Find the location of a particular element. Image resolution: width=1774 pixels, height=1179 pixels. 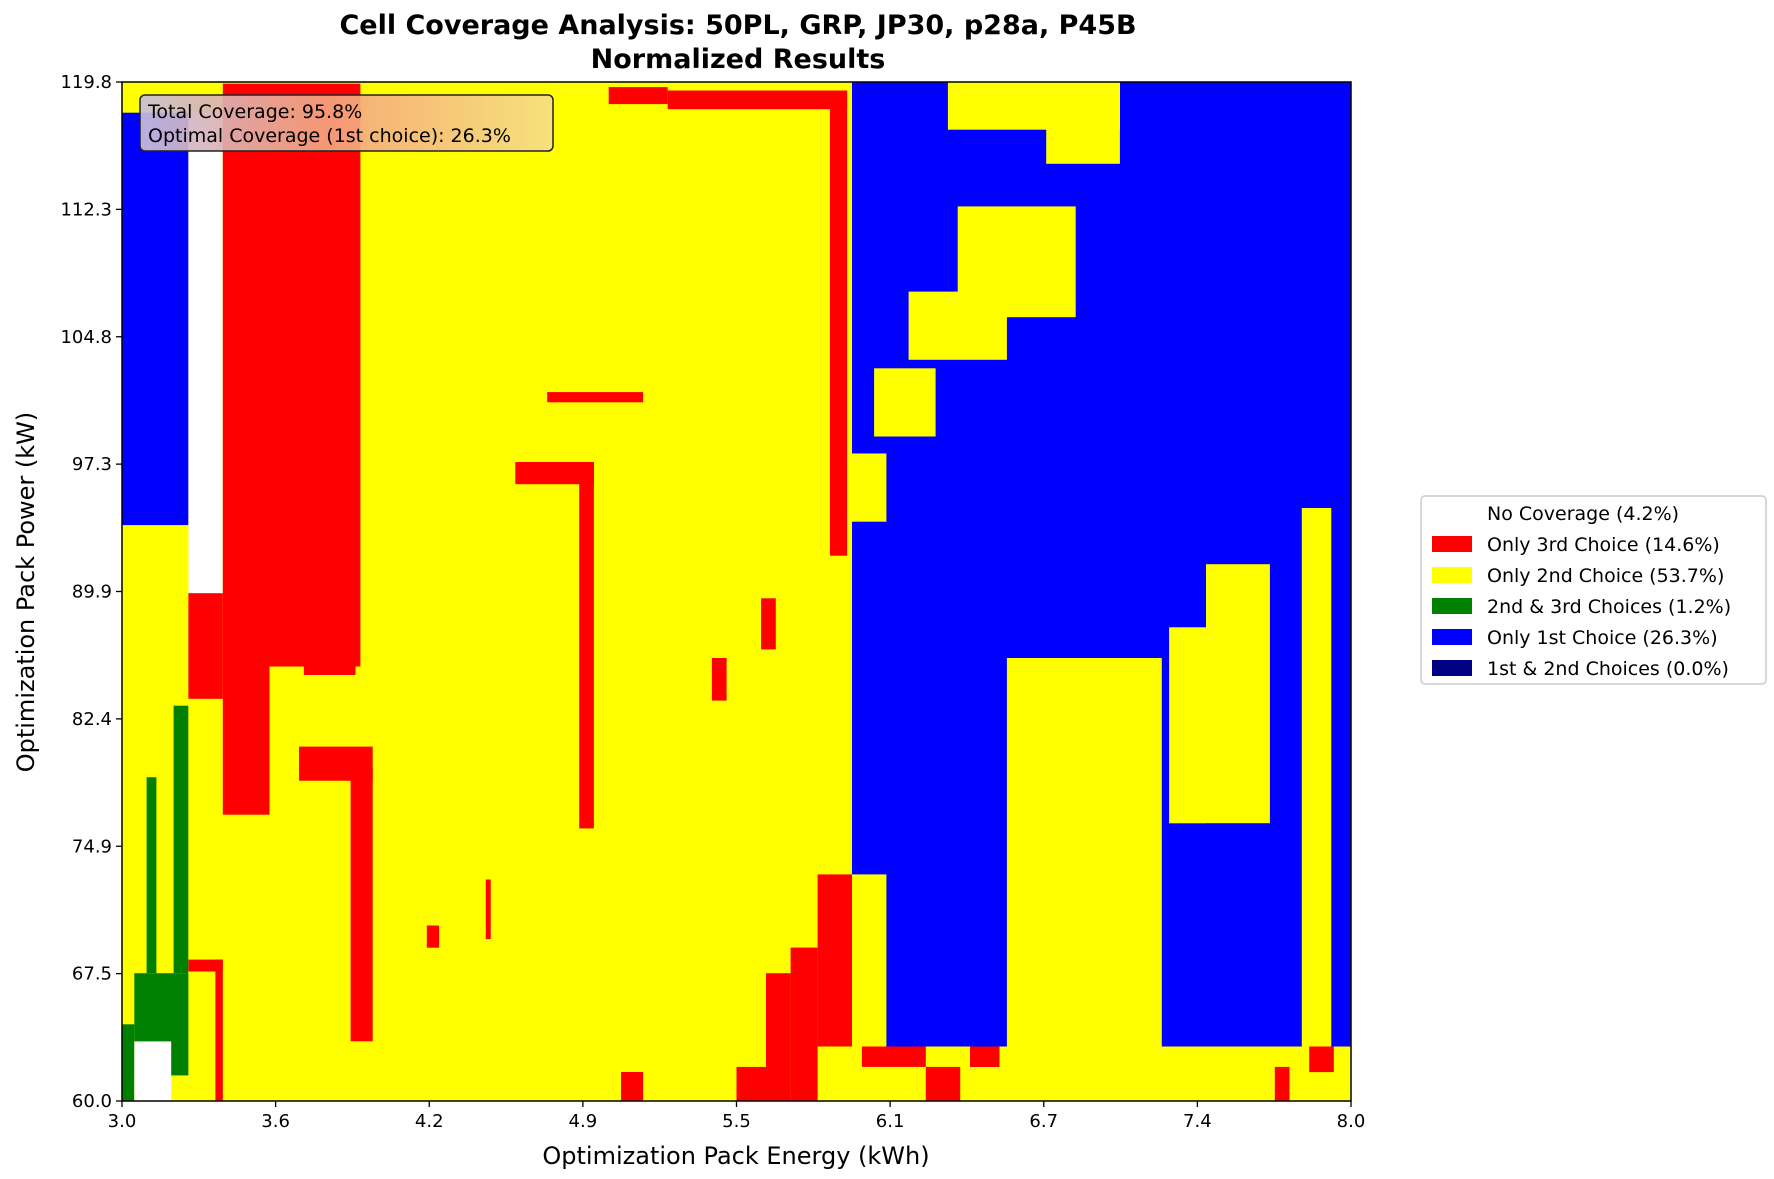

annotation-total-coverage: Total Coverage: 95.8% is located at coordinates (254, 112).